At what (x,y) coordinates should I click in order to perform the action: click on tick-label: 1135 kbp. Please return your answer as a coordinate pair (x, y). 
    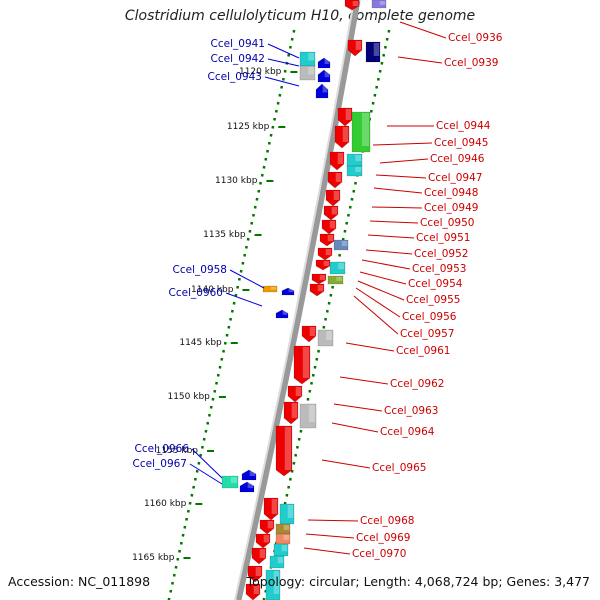
    Looking at the image, I should click on (224, 235).